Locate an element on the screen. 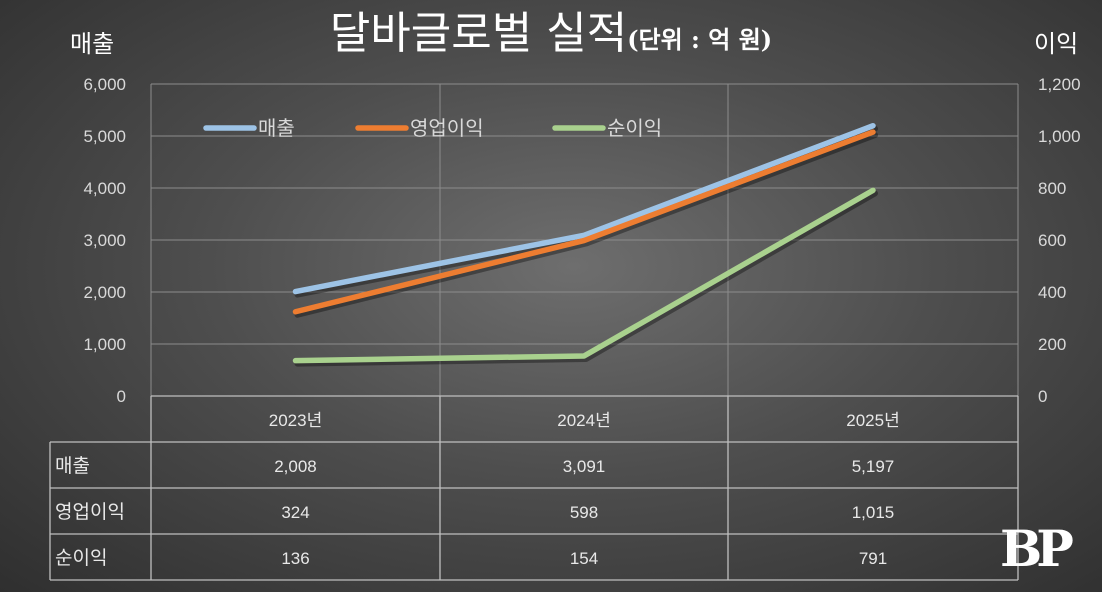 This screenshot has width=1102, height=592. table-cell: 5,197 is located at coordinates (873, 466).